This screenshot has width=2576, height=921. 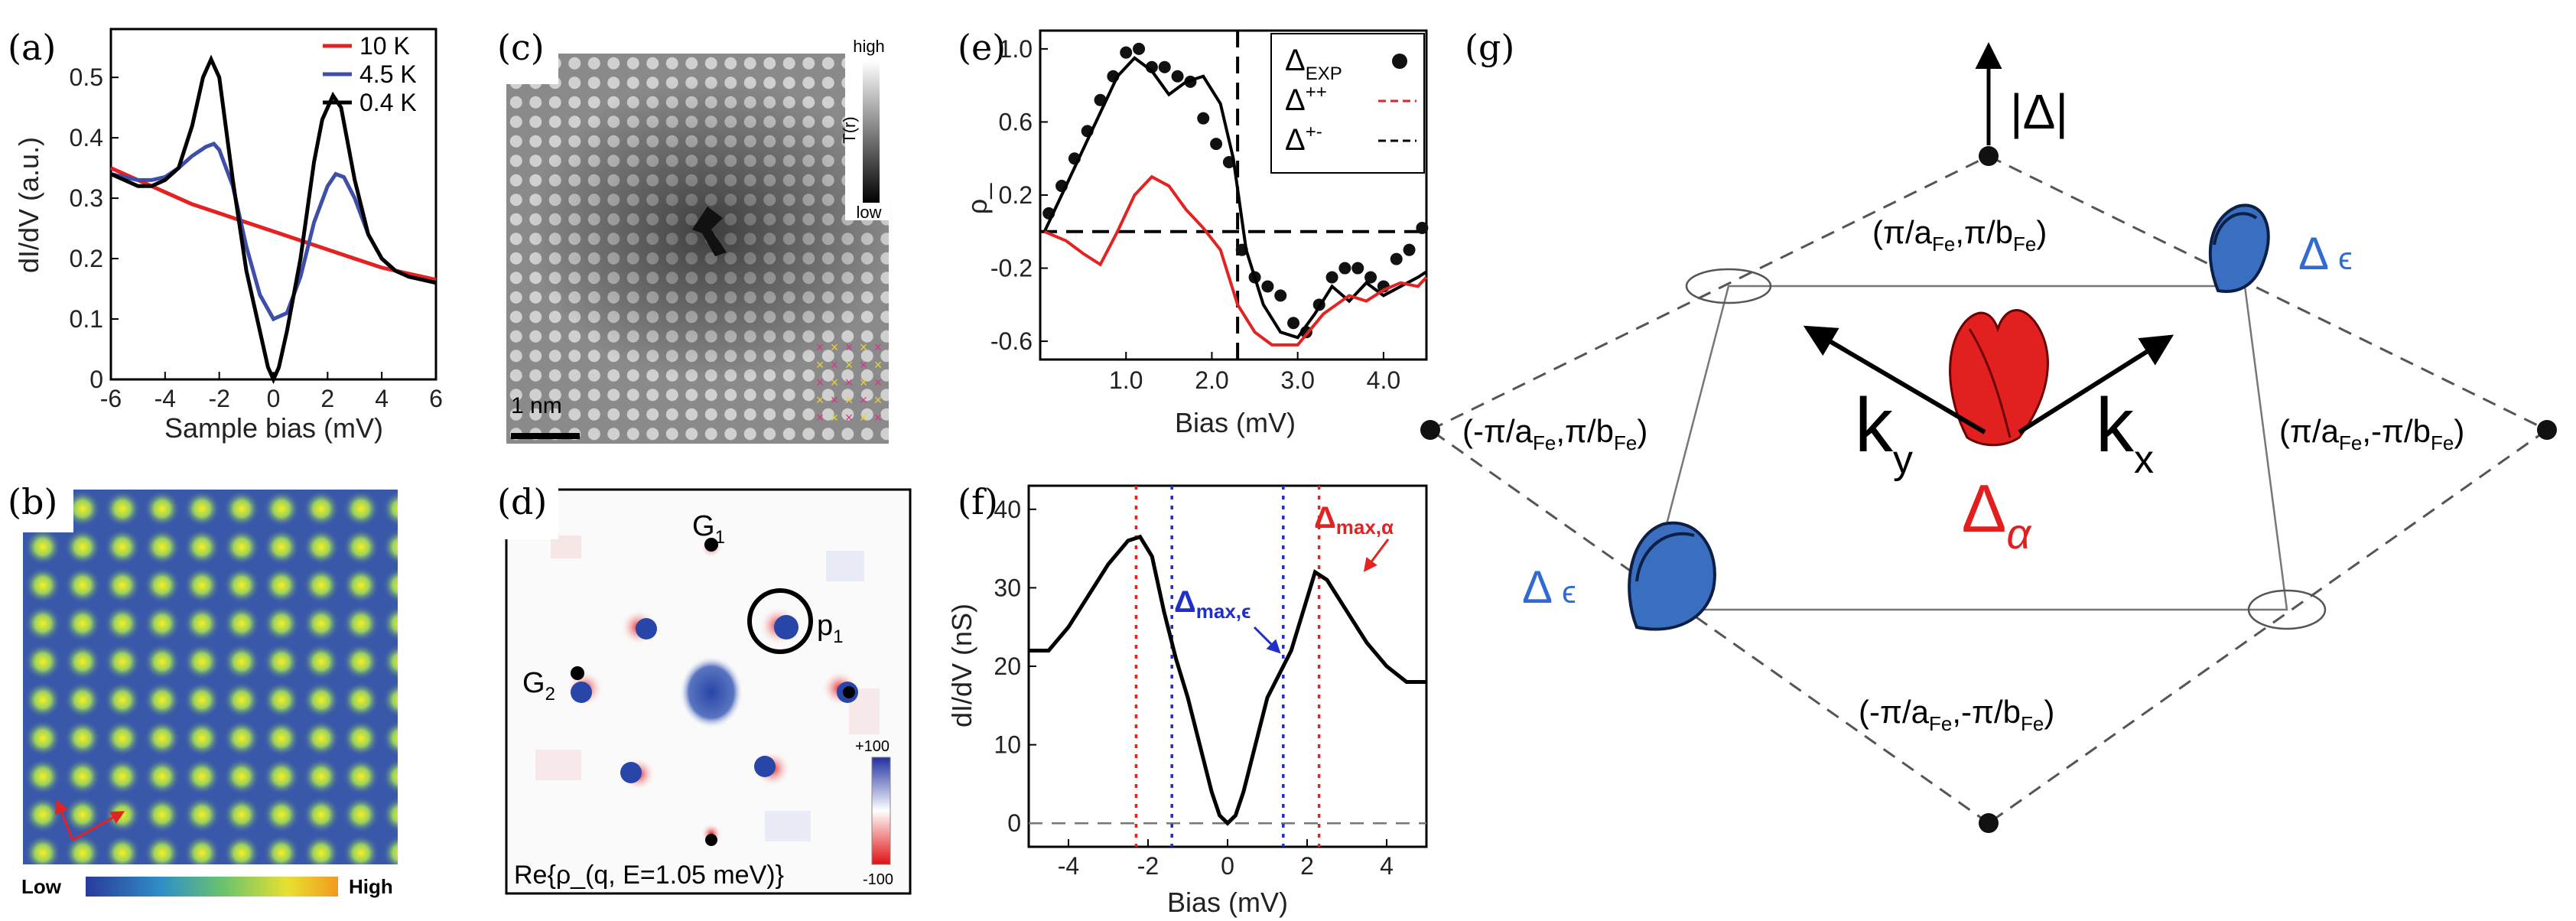 What do you see at coordinates (1313, 64) in the screenshot?
I see `panel-e-legend-entry: ΔEXP` at bounding box center [1313, 64].